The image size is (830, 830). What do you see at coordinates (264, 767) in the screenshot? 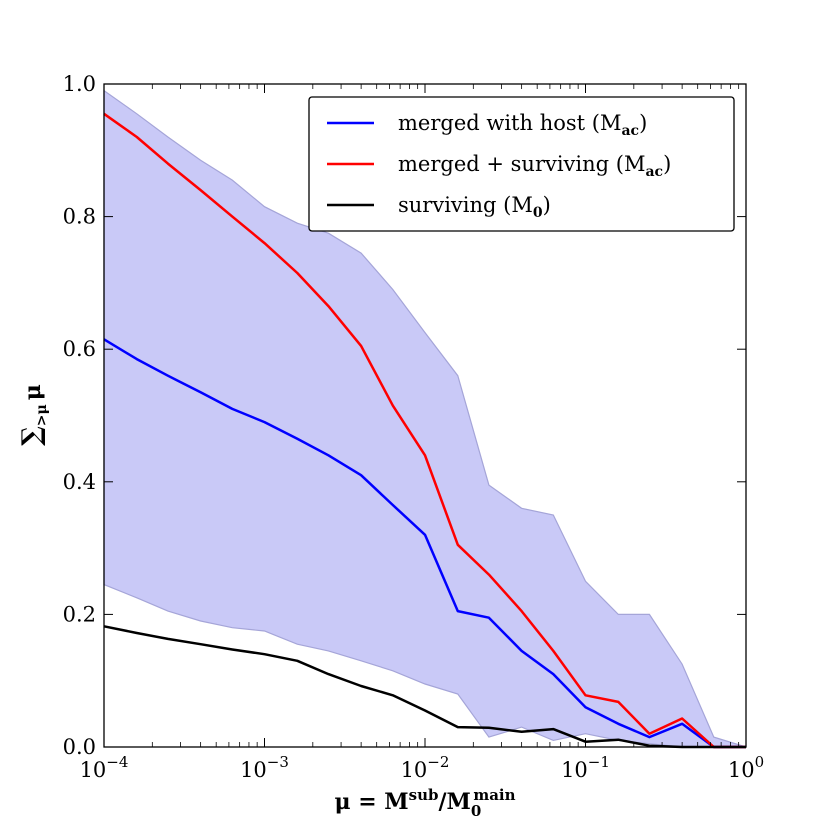
I see `x-tick-label: 10⁻³` at bounding box center [264, 767].